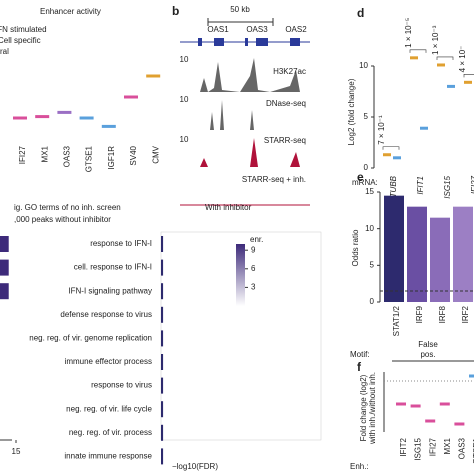 The image size is (474, 474). I want to click on header: ,000 peaks without inhibitor, so click(62, 219).